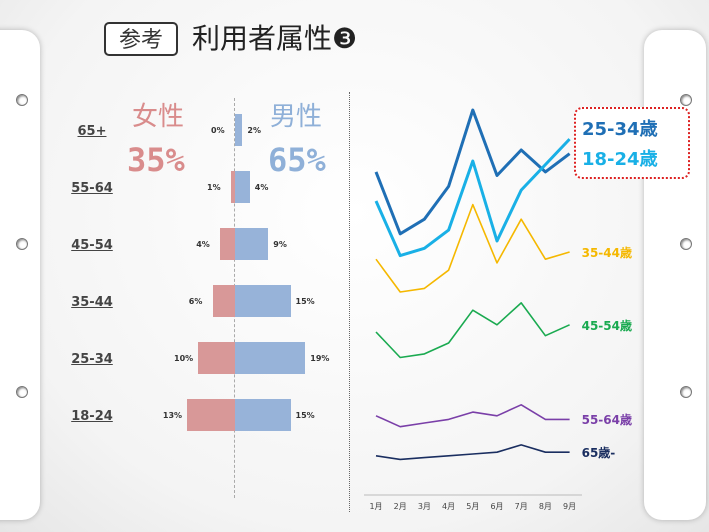 The height and width of the screenshot is (532, 709). I want to click on x-tick-label: 6月, so click(496, 506).